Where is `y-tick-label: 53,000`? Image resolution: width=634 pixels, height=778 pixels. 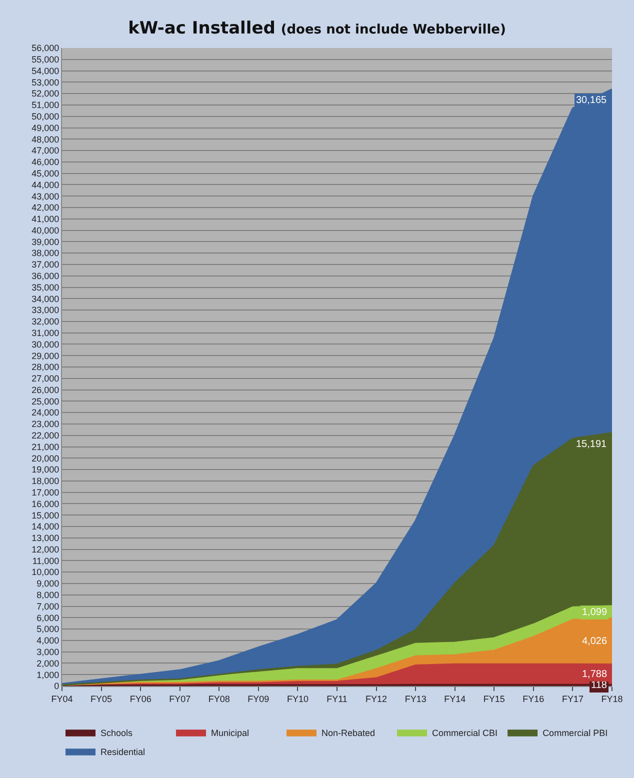
y-tick-label: 53,000 is located at coordinates (46, 82).